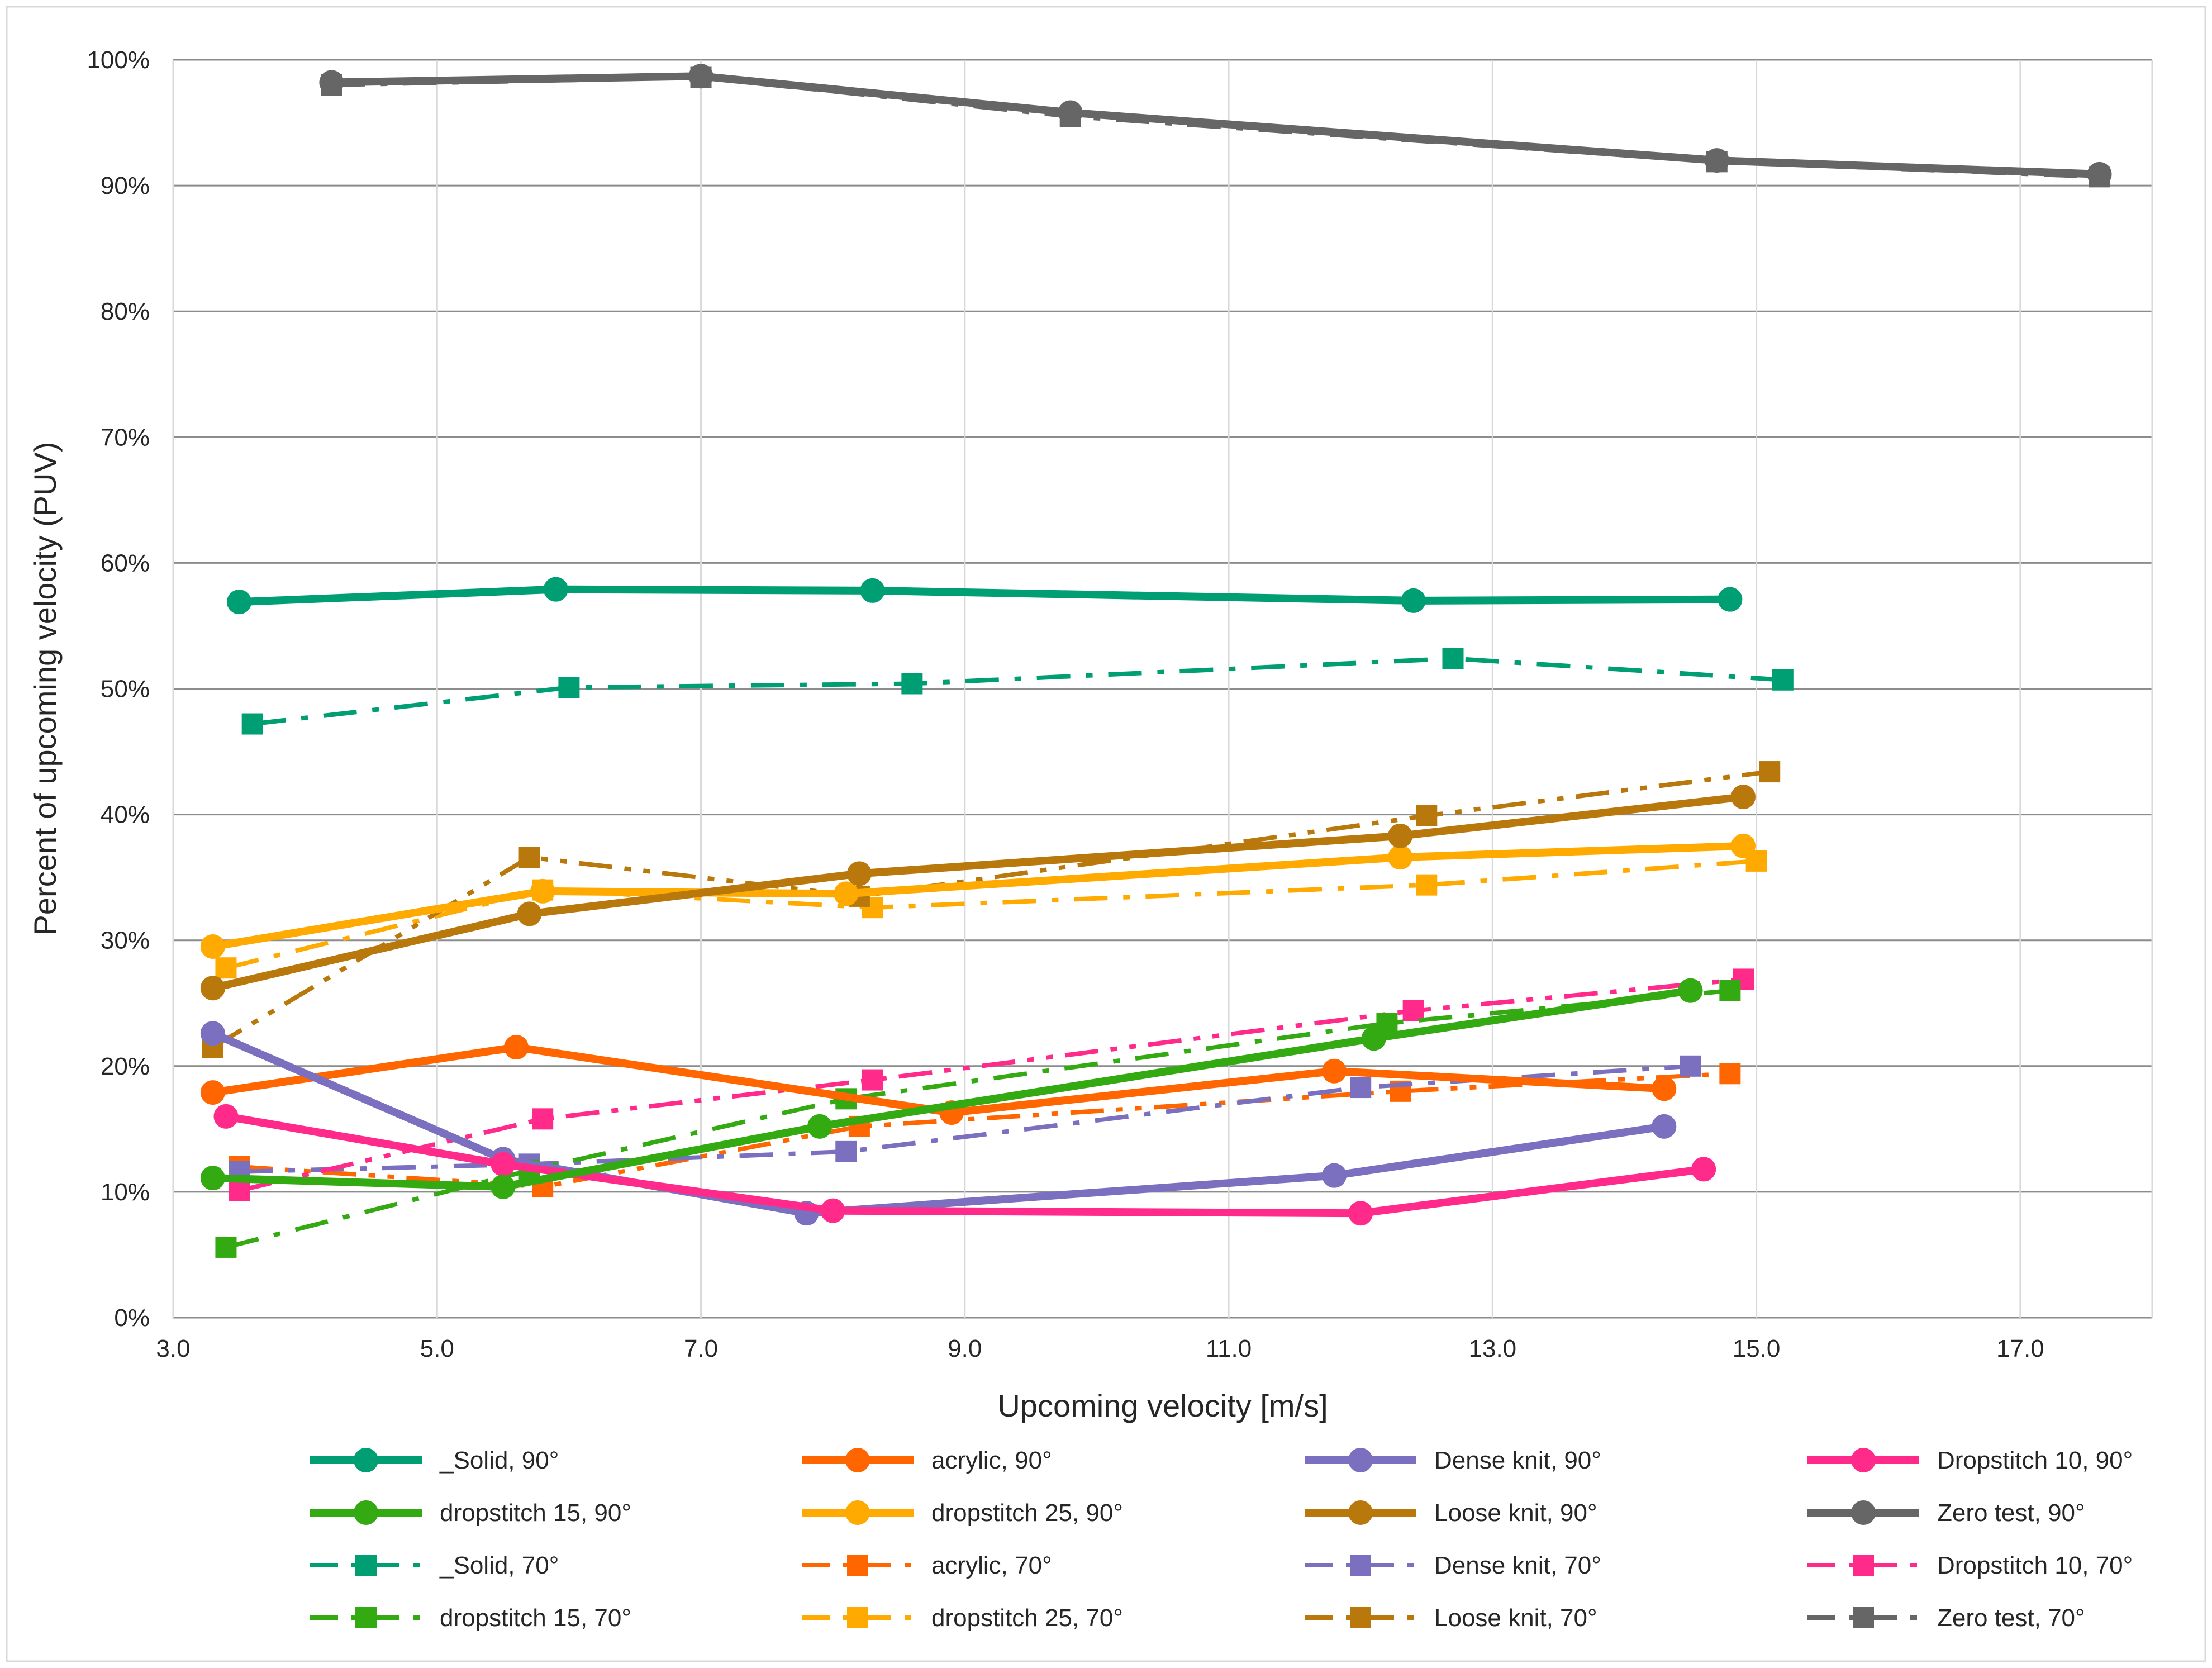 This screenshot has width=2212, height=1668. I want to click on legend-item-dense-knit-70: Dense knit, 70°, so click(1453, 1565).